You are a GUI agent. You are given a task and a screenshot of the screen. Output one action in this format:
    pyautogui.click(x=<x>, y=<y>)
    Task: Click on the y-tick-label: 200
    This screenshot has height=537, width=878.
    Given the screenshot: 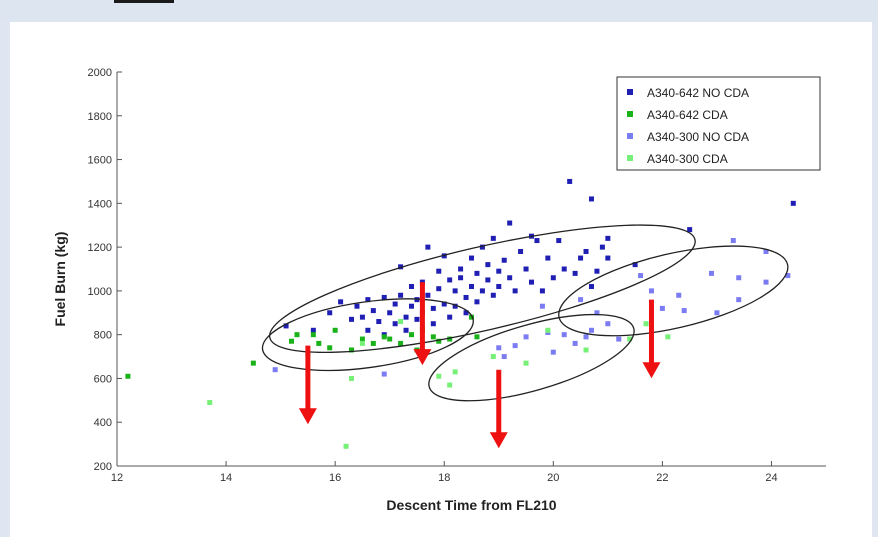 What is the action you would take?
    pyautogui.click(x=103, y=467)
    